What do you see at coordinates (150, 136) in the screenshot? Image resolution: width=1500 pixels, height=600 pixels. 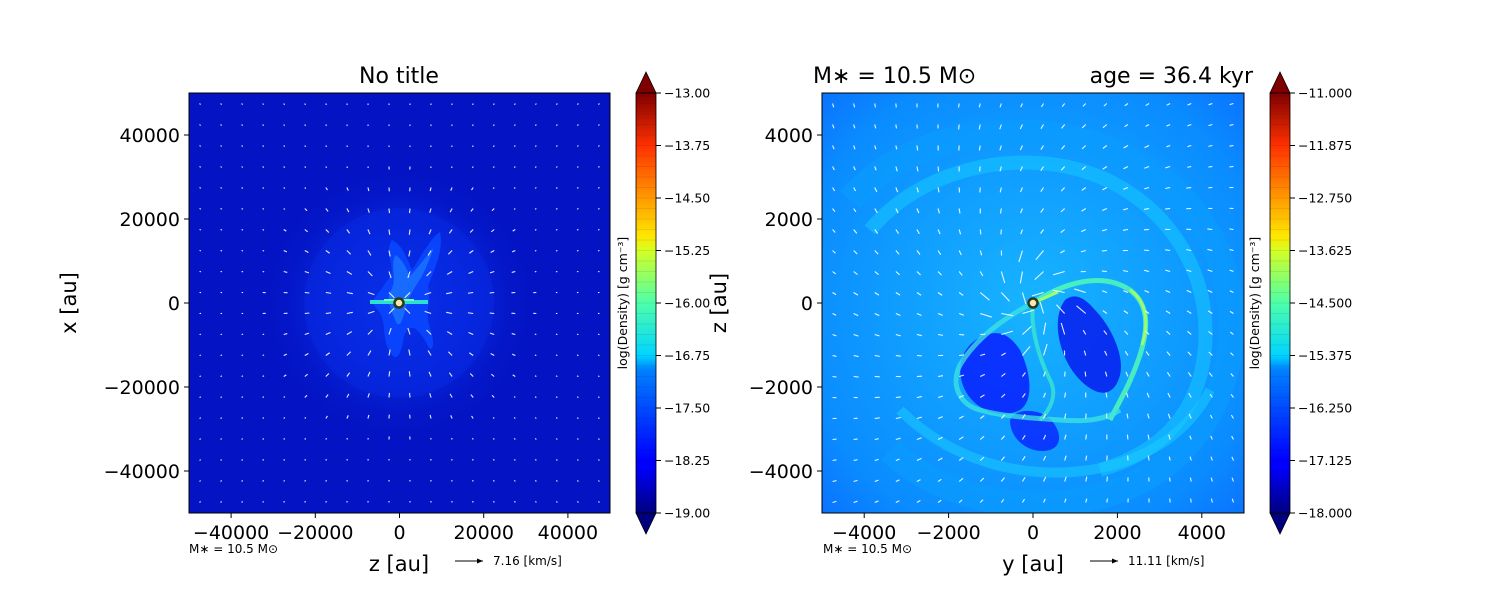 I see `y-tick-label: 40000` at bounding box center [150, 136].